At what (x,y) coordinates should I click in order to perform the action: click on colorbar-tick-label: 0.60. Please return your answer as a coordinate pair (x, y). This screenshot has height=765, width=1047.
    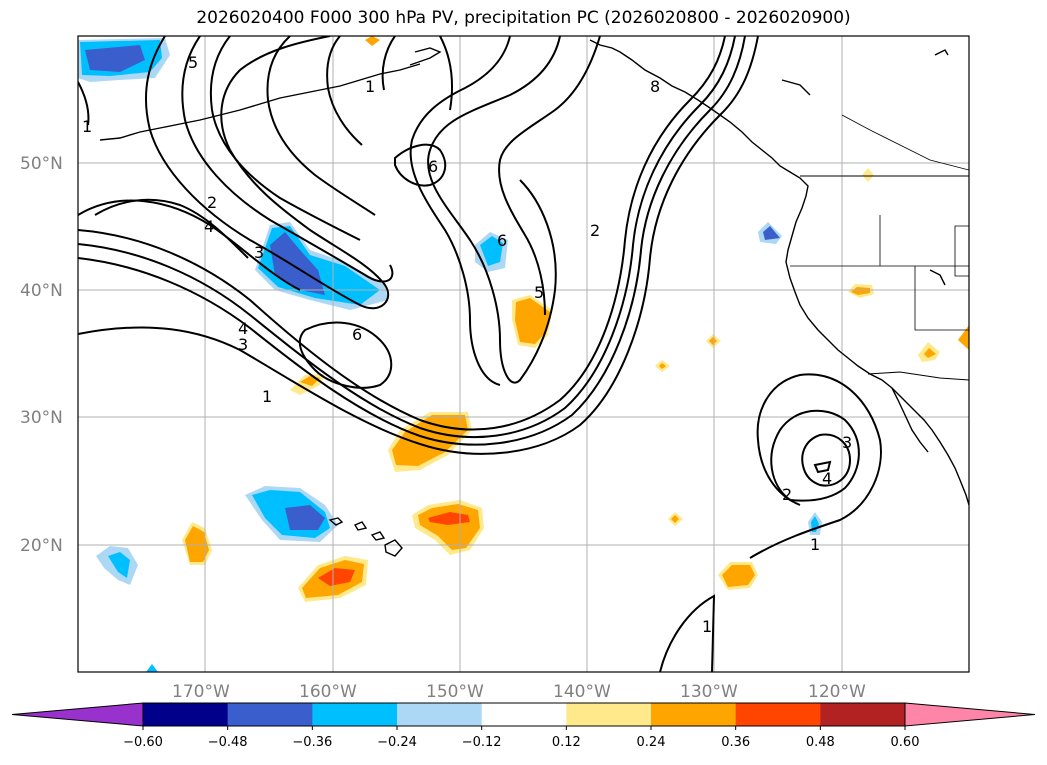
    Looking at the image, I should click on (905, 742).